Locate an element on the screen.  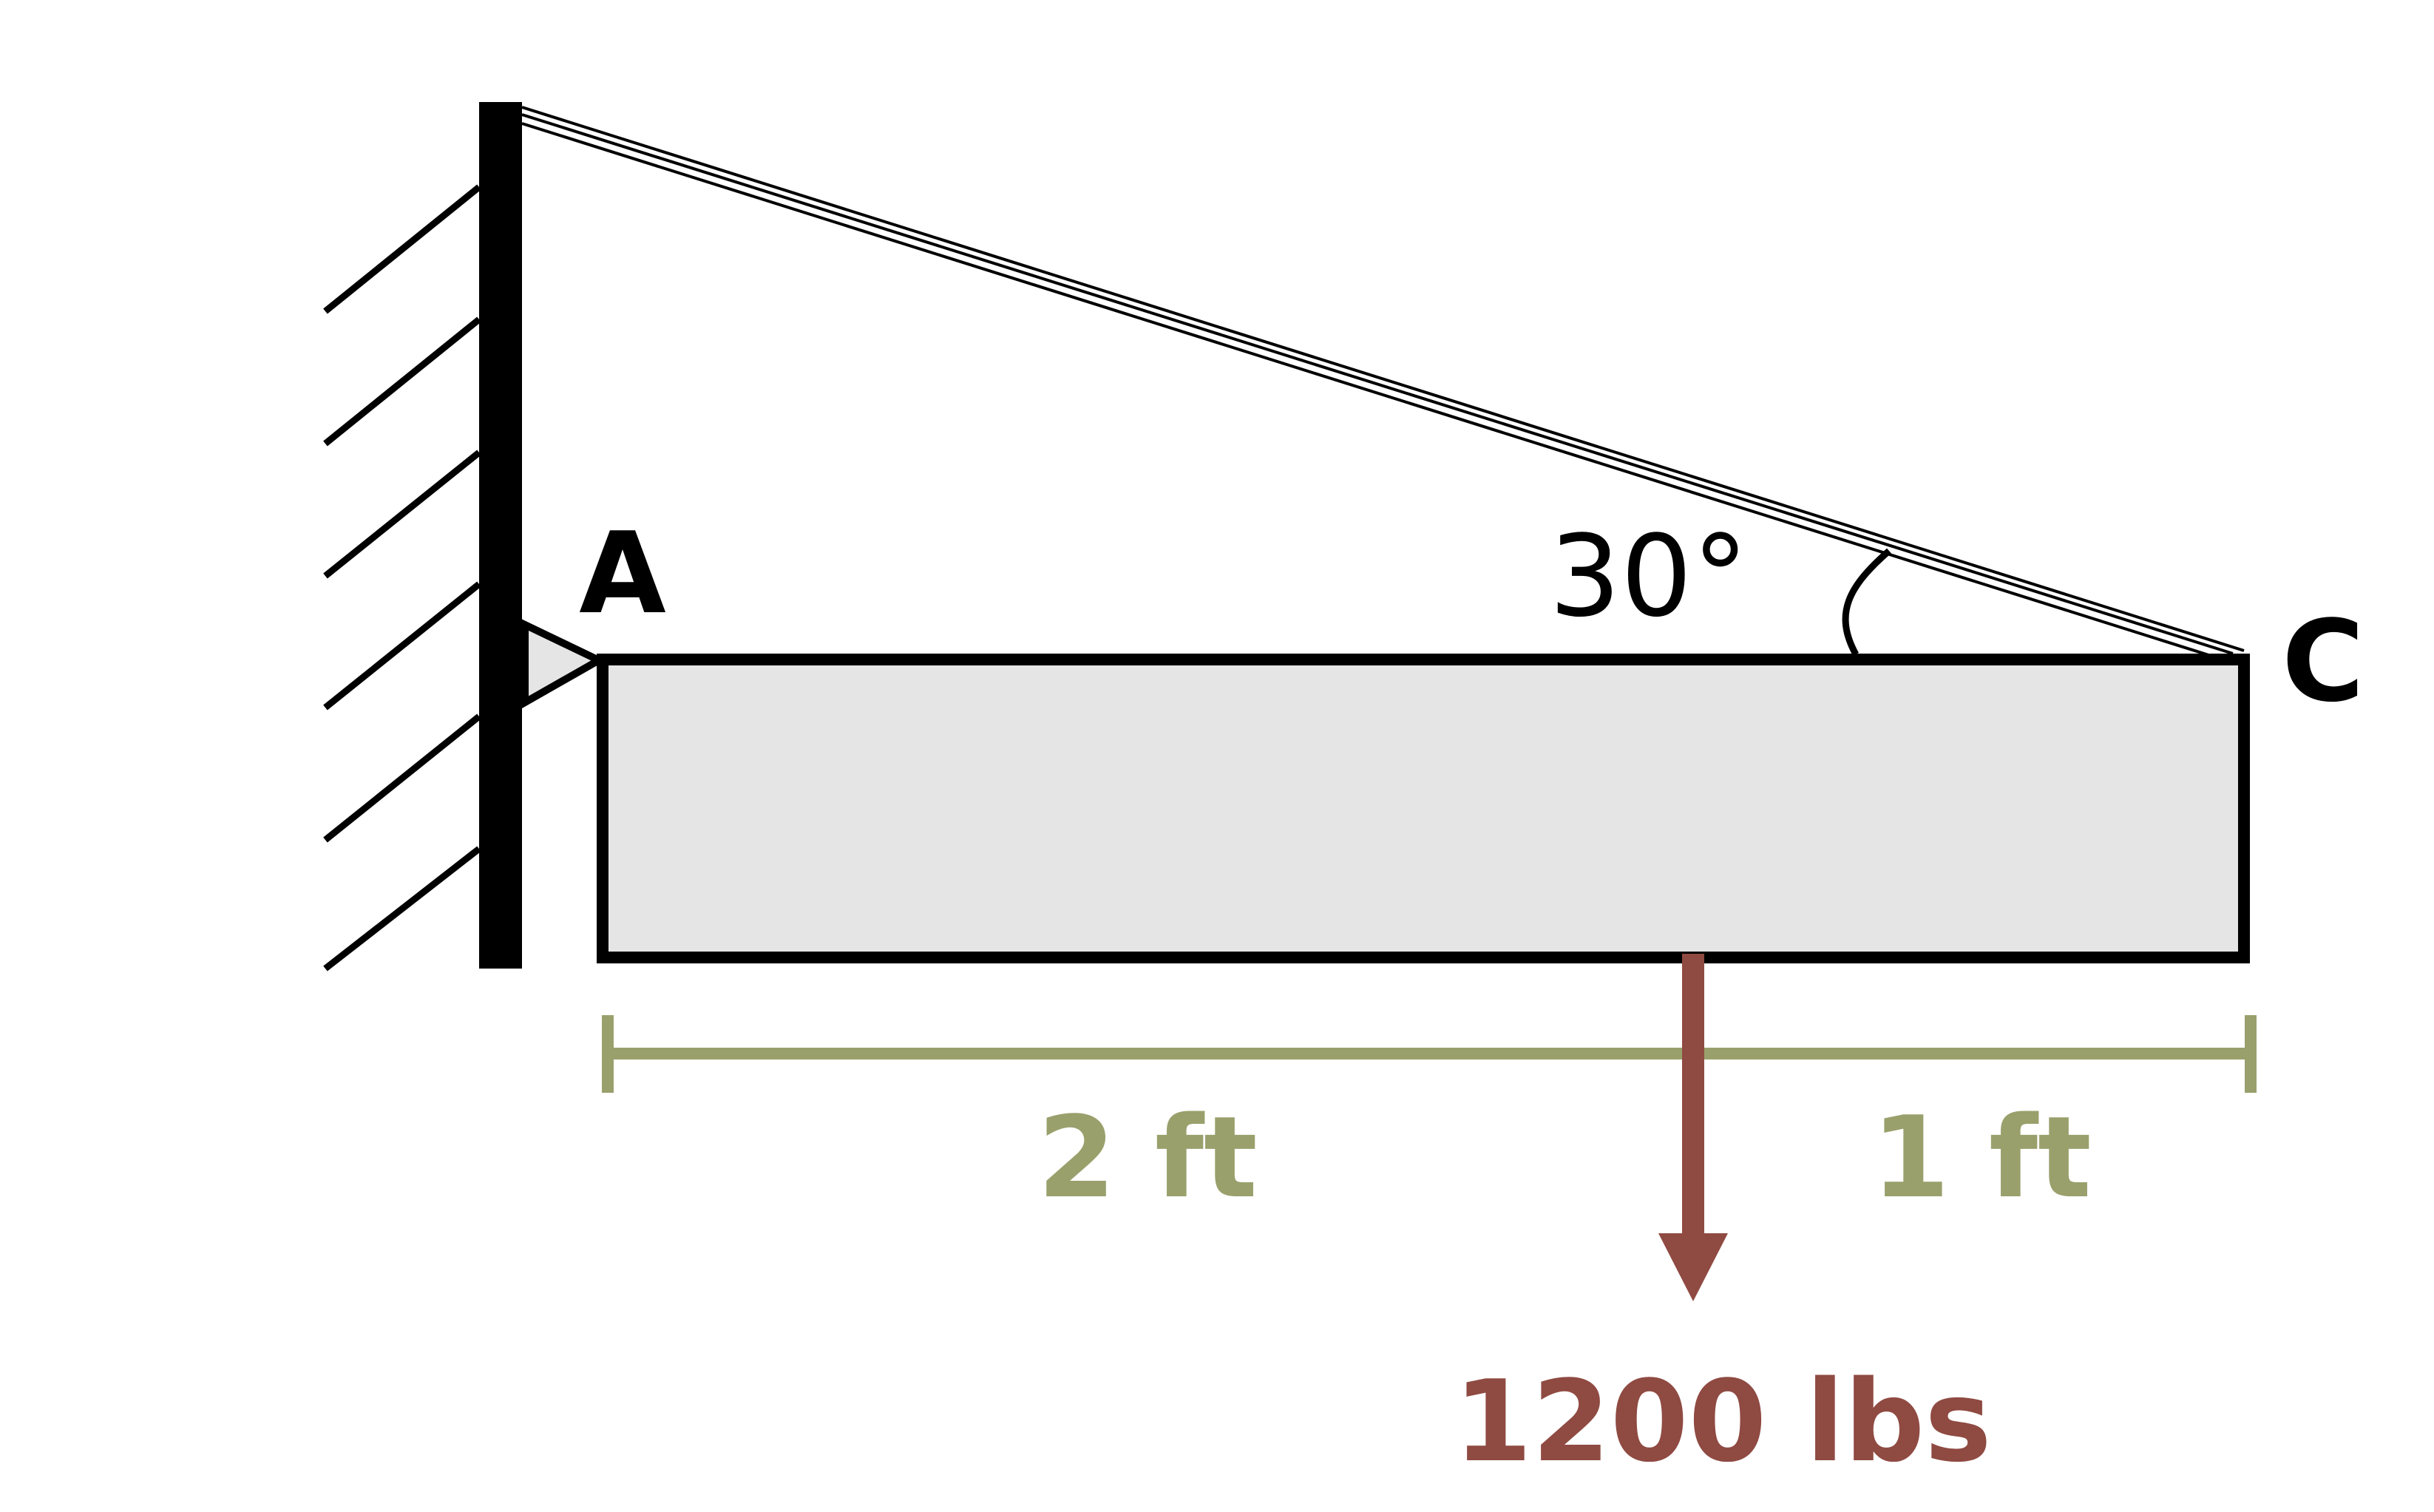
wall is located at coordinates (422, 537).